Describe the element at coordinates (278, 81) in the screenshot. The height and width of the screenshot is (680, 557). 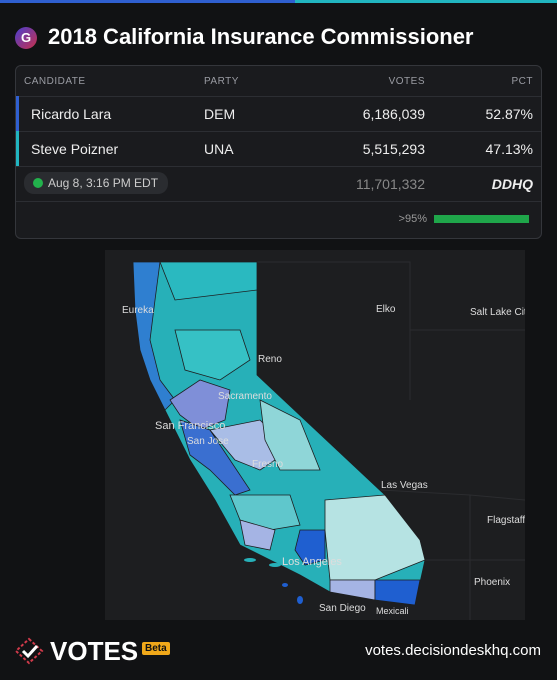
I see `header-row: CANDIDATE PARTY VOTES PCT` at that location.